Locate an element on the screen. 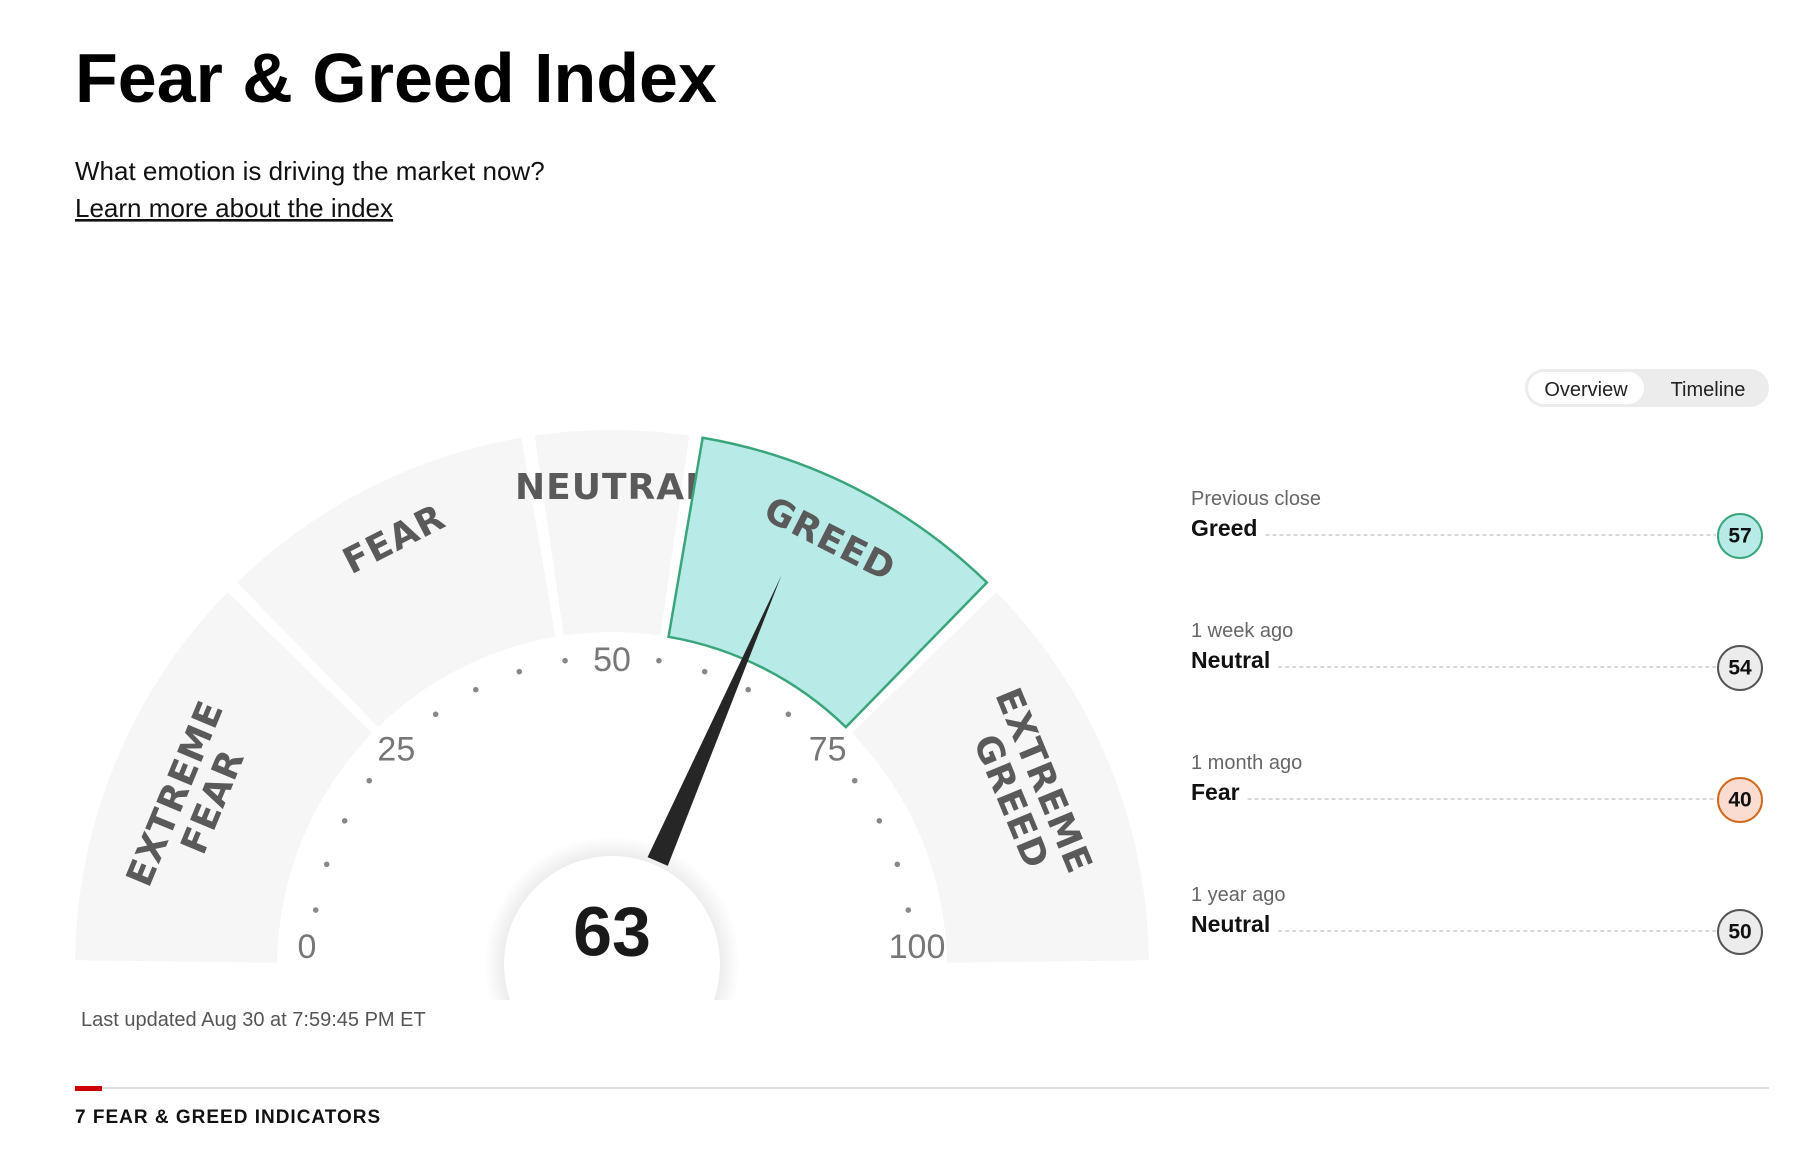  toggle-option: Overview is located at coordinates (1586, 390).